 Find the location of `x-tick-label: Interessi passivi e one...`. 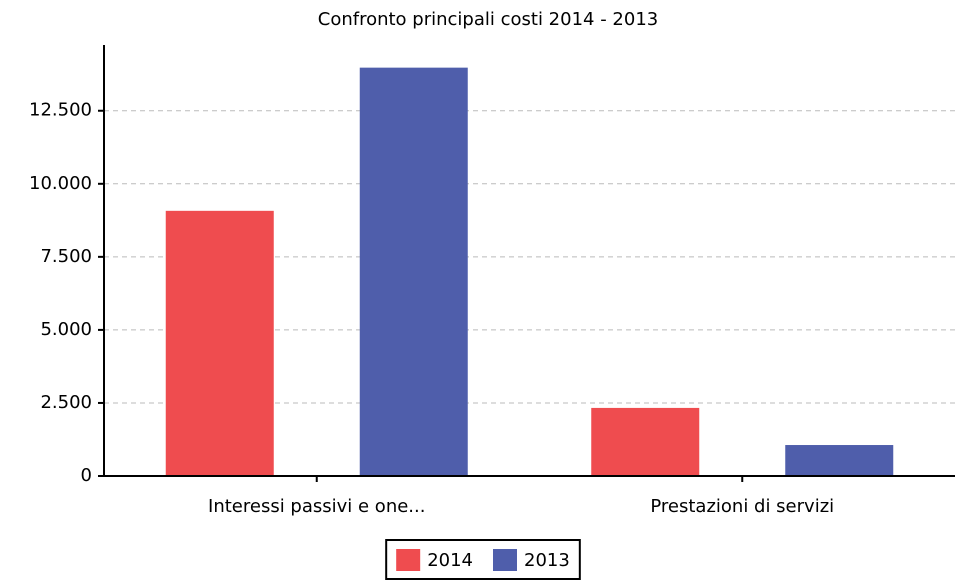

x-tick-label: Interessi passivi e one... is located at coordinates (316, 506).